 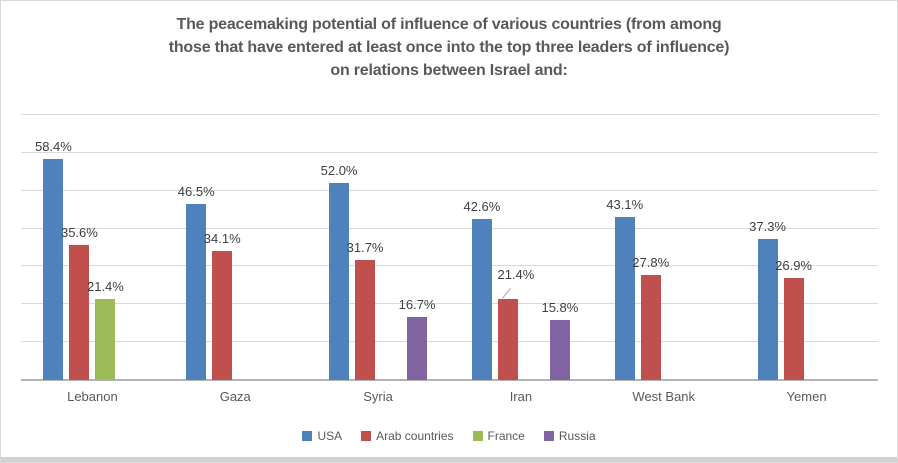 I want to click on legend: USA Arab countries France Russia, so click(x=449, y=436).